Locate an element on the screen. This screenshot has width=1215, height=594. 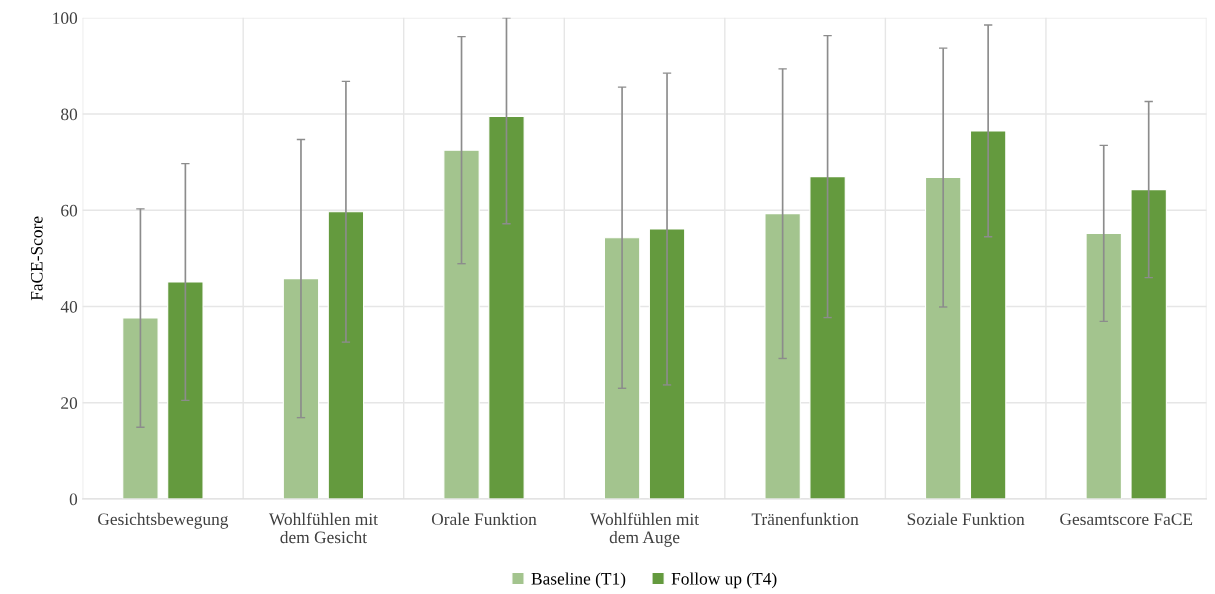
legend-label: Follow up (T4) is located at coordinates (724, 580).